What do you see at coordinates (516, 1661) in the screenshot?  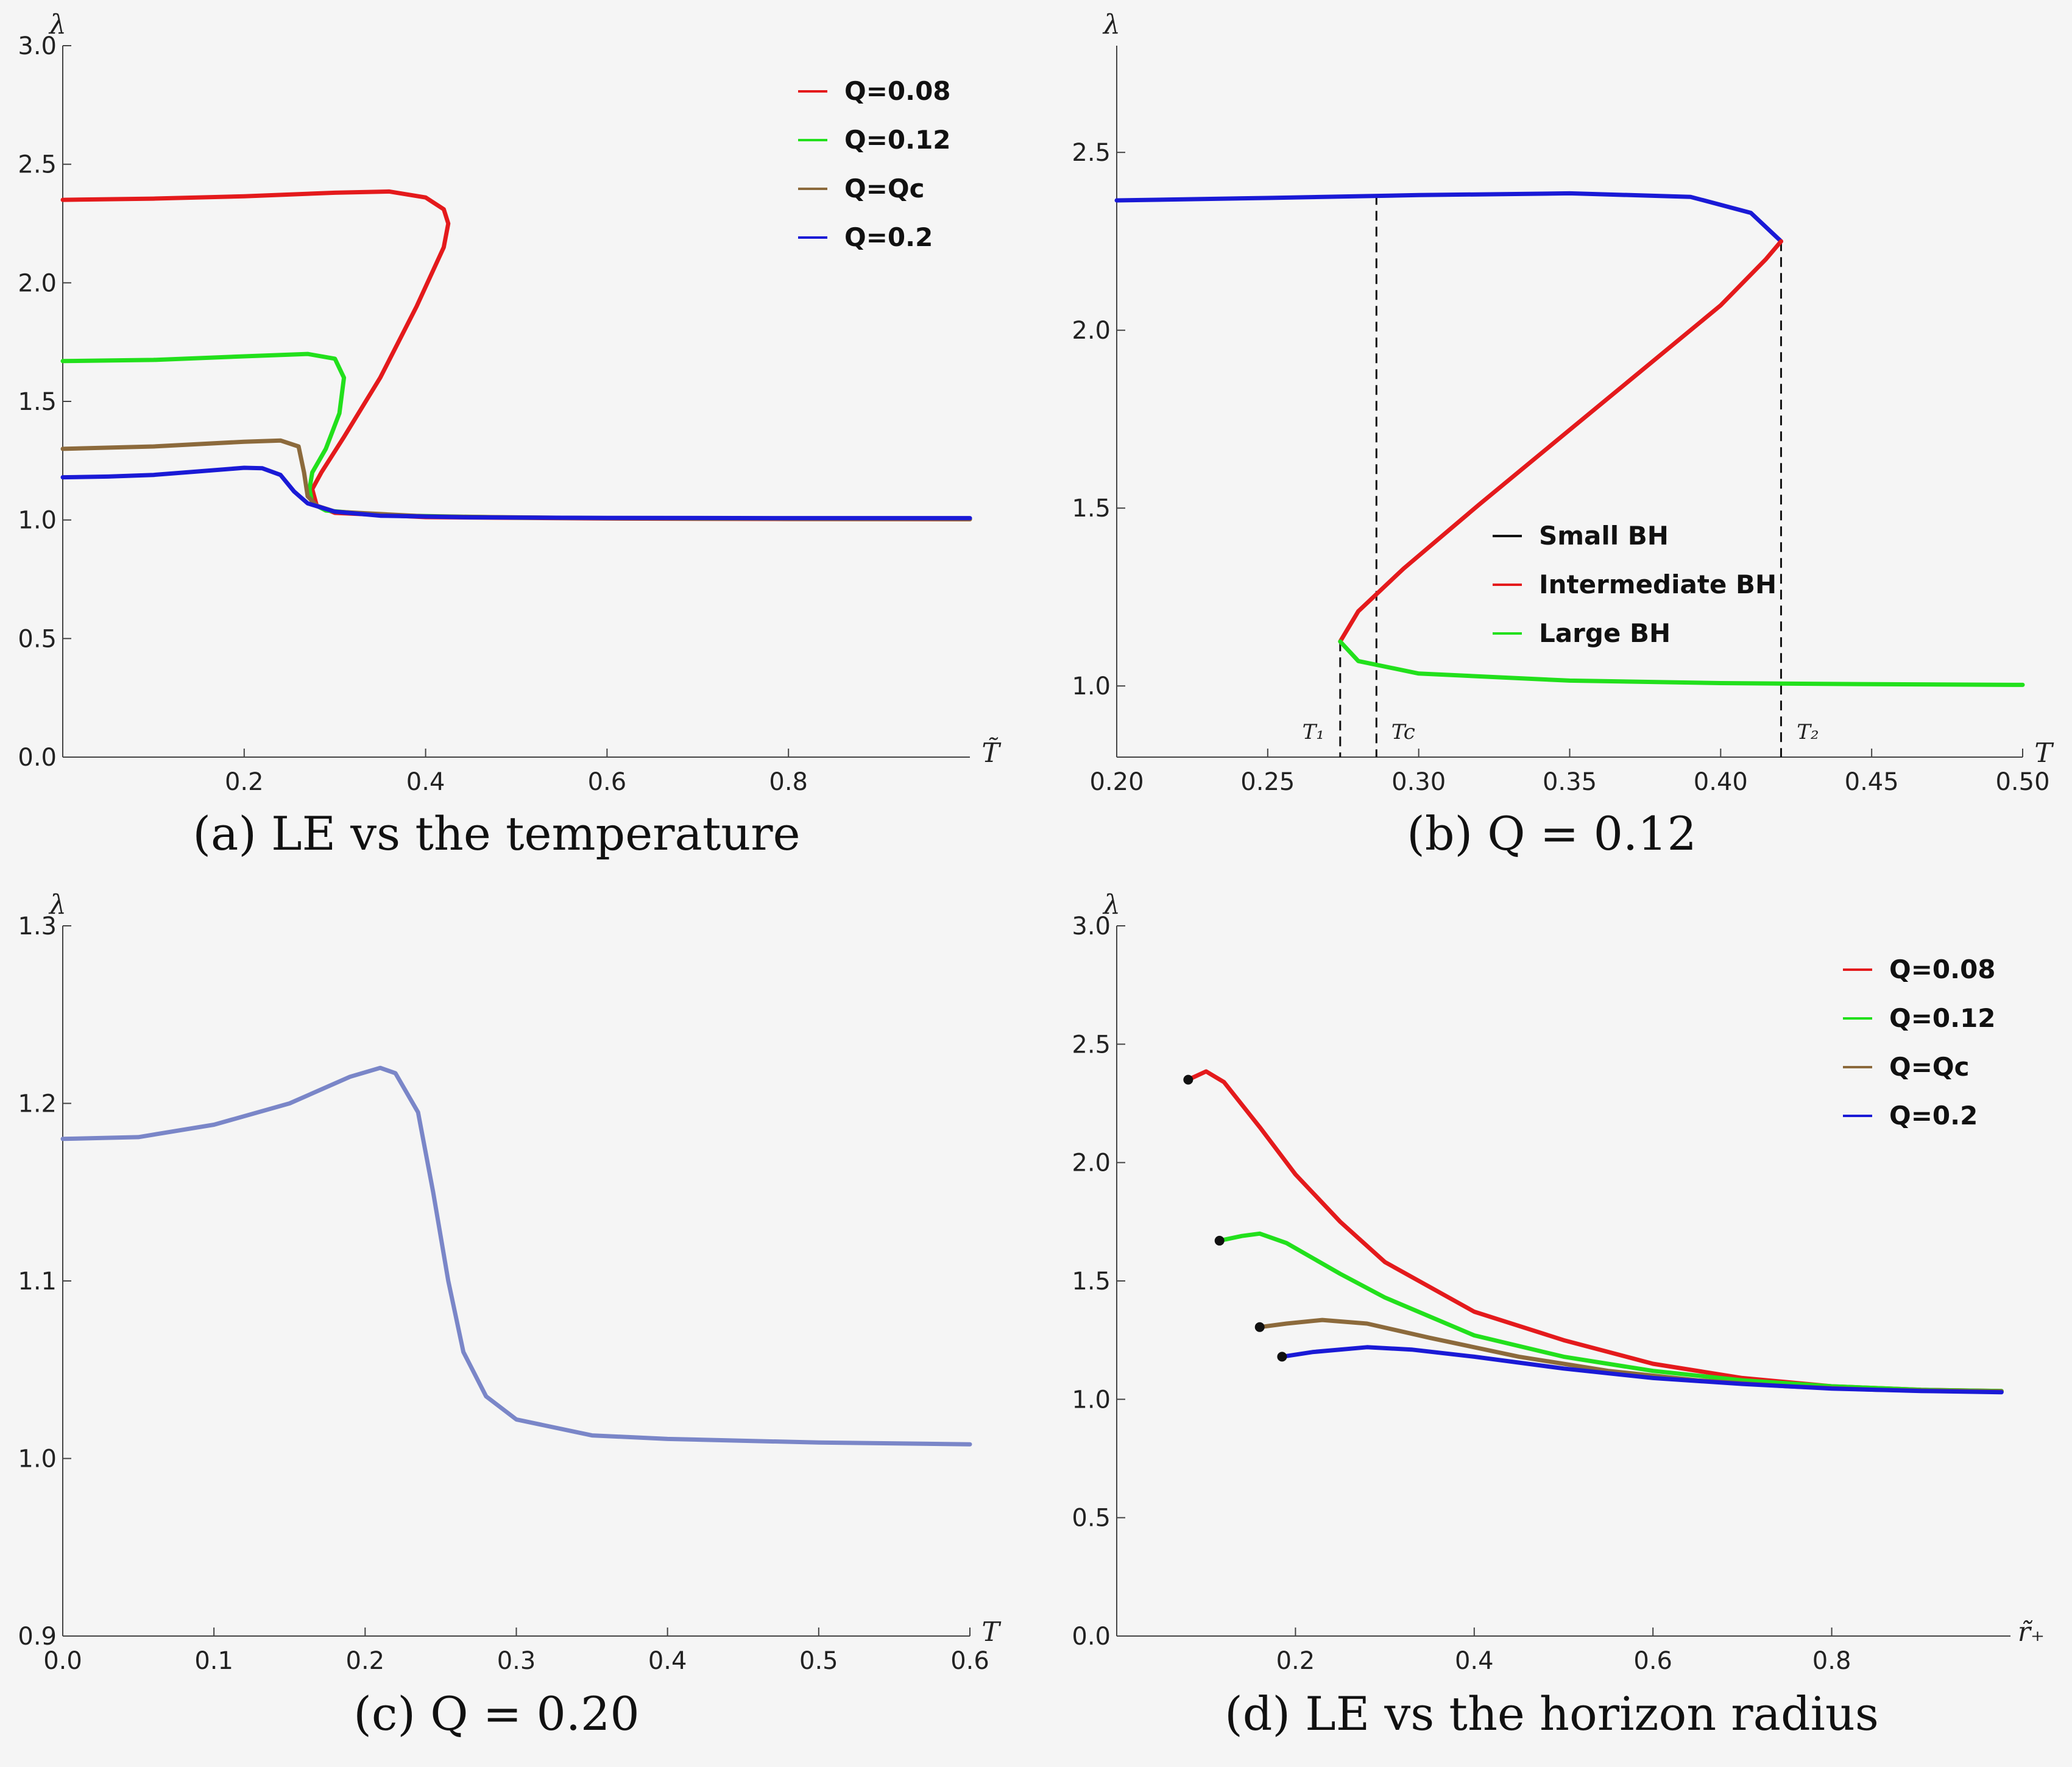 I see `x-tick-label: 0.3` at bounding box center [516, 1661].